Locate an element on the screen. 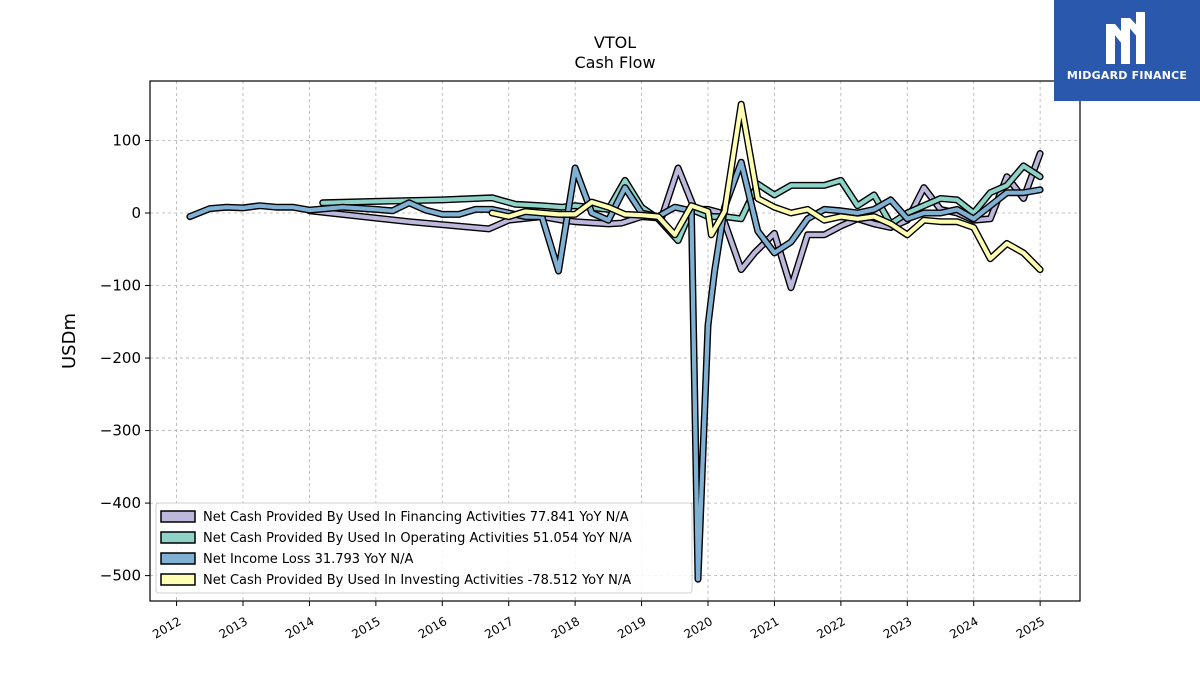 This screenshot has width=1200, height=675. y-tick-label: −400 is located at coordinates (120, 503).